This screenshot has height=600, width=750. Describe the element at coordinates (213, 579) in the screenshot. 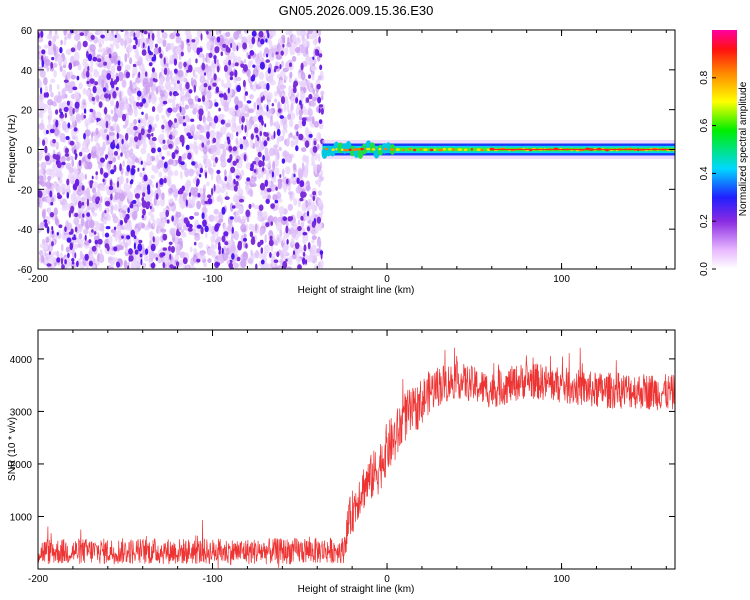

I see `x-tick-label: -100` at that location.